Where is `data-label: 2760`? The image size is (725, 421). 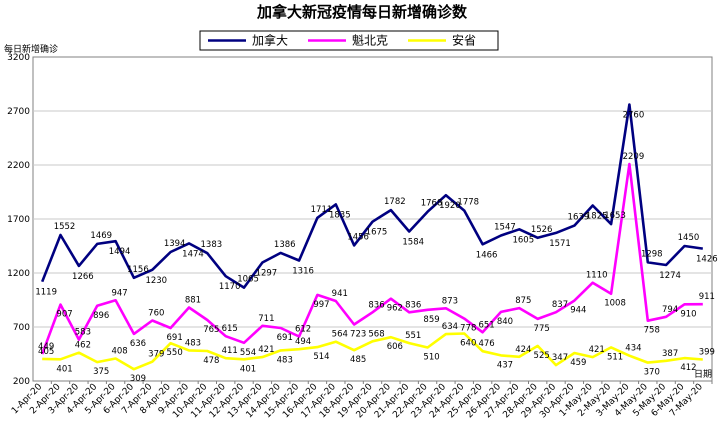
data-label: 2760 is located at coordinates (634, 116).